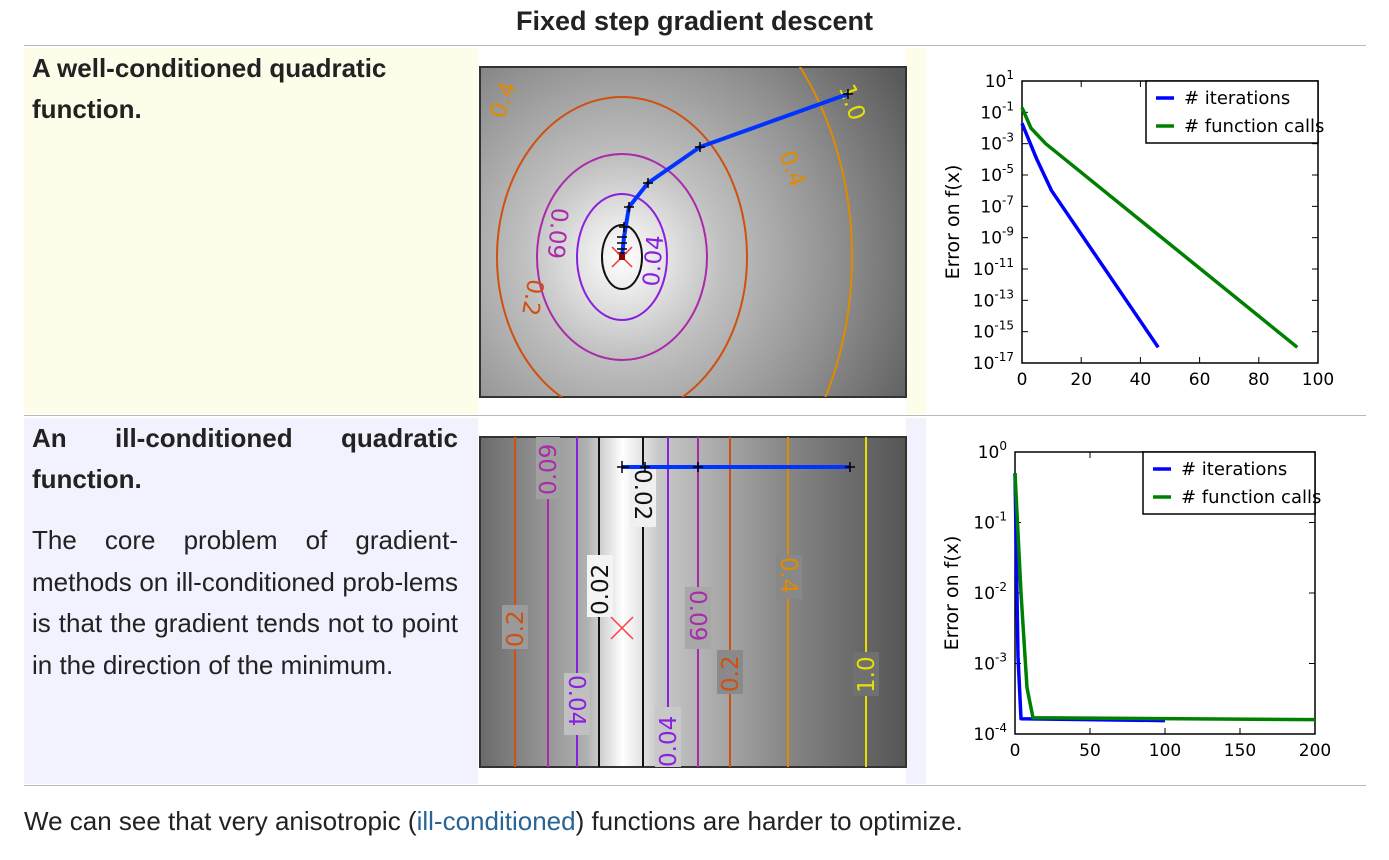  I want to click on table-row-divider, so click(695, 415).